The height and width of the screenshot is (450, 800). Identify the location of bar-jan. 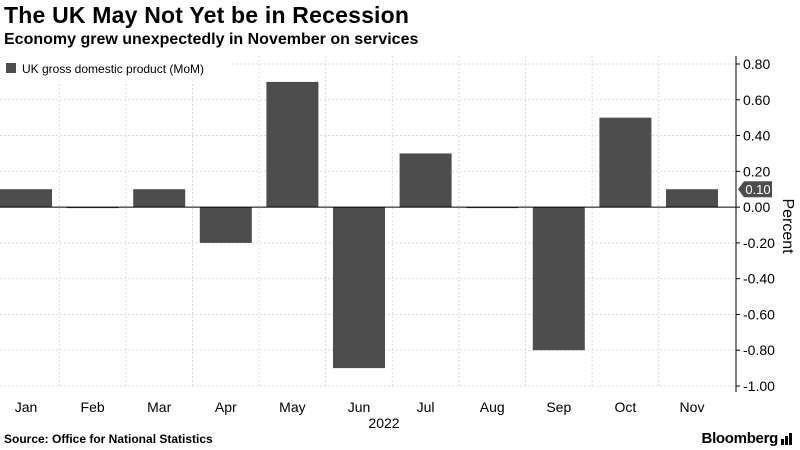
(26, 198).